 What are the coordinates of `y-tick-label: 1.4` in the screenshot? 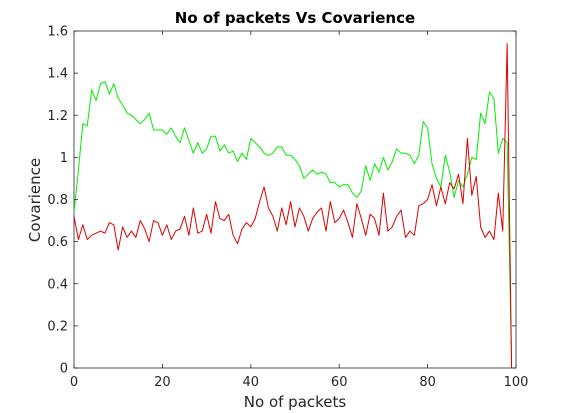 It's located at (57, 74).